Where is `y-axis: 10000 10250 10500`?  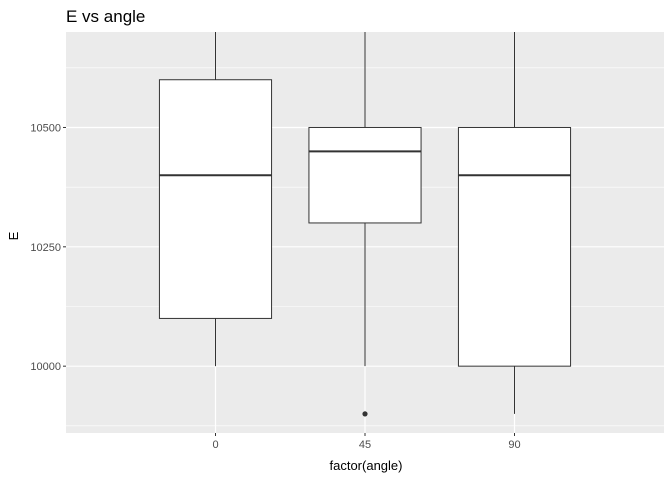 y-axis: 10000 10250 10500 is located at coordinates (48, 247).